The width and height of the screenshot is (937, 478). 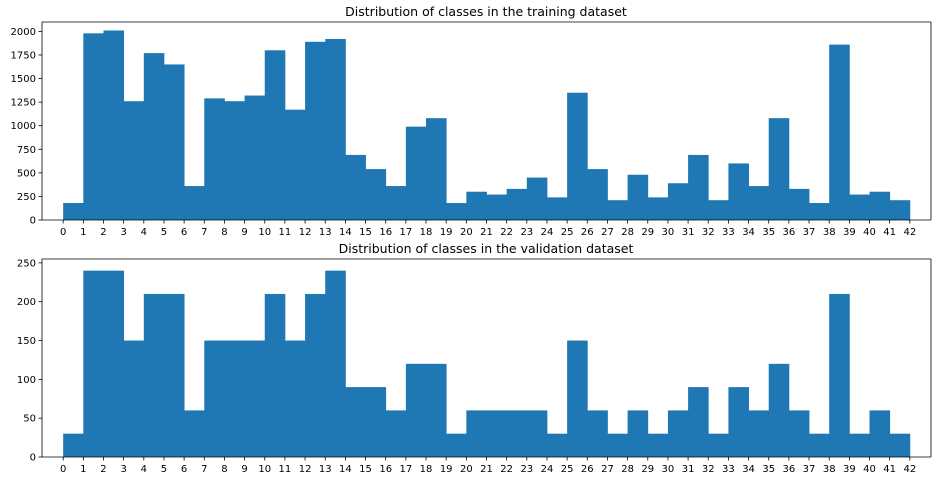 I want to click on validation-x-tick-label-28: 28, so click(x=627, y=469).